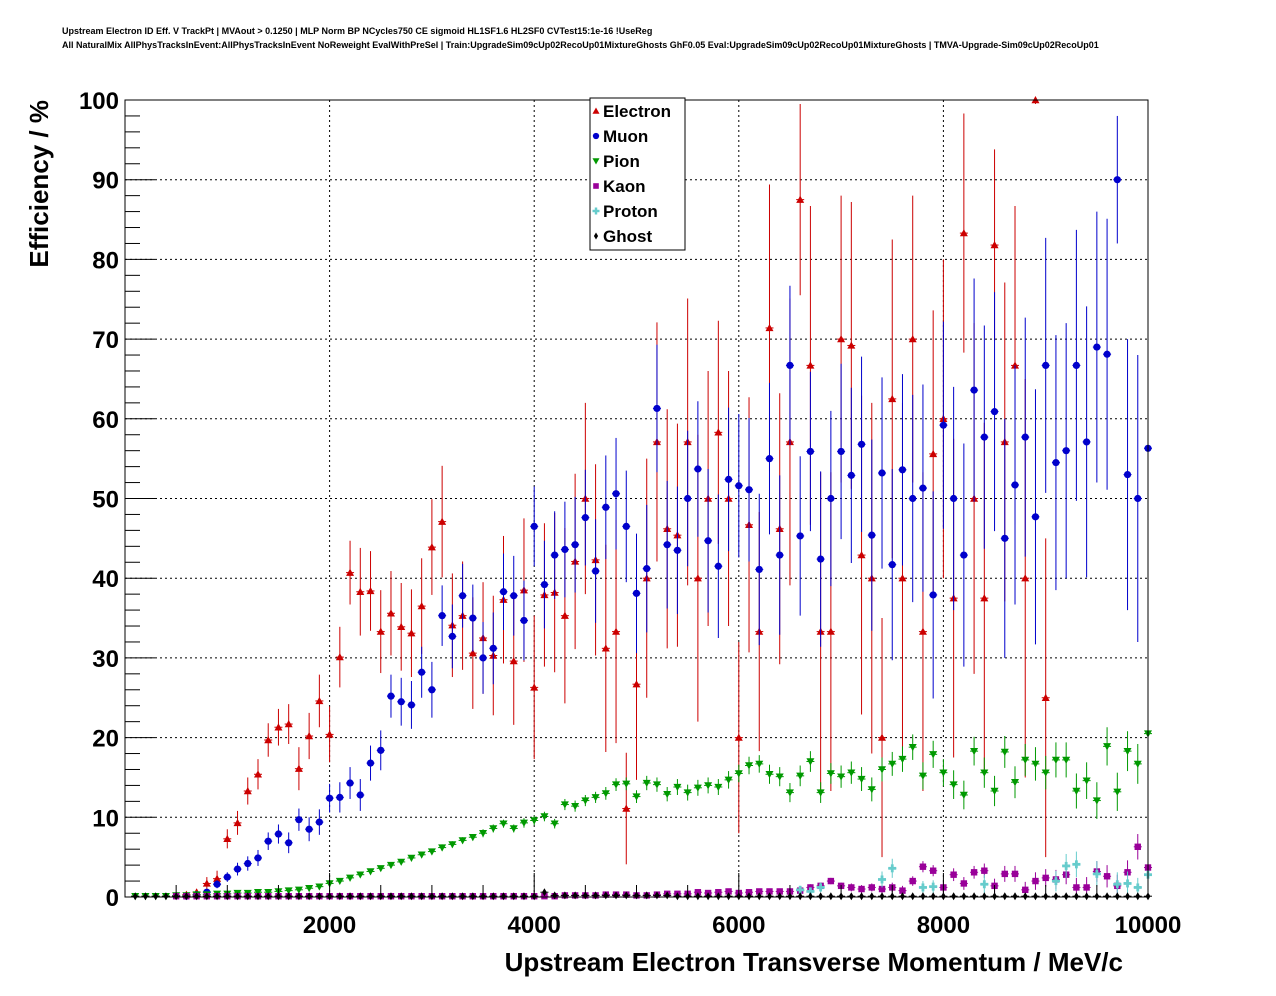 The image size is (1276, 996). Describe the element at coordinates (624, 186) in the screenshot. I see `legend-label-kaon: Kaon` at that location.